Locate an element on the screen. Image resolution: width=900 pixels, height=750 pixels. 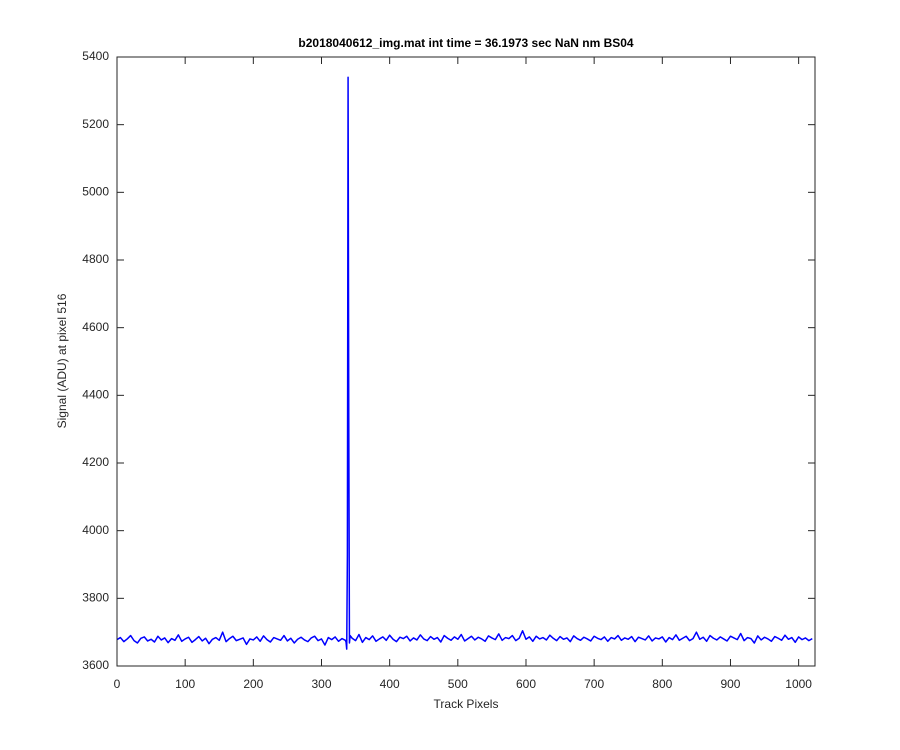
x-tick-label: 100 is located at coordinates (185, 684).